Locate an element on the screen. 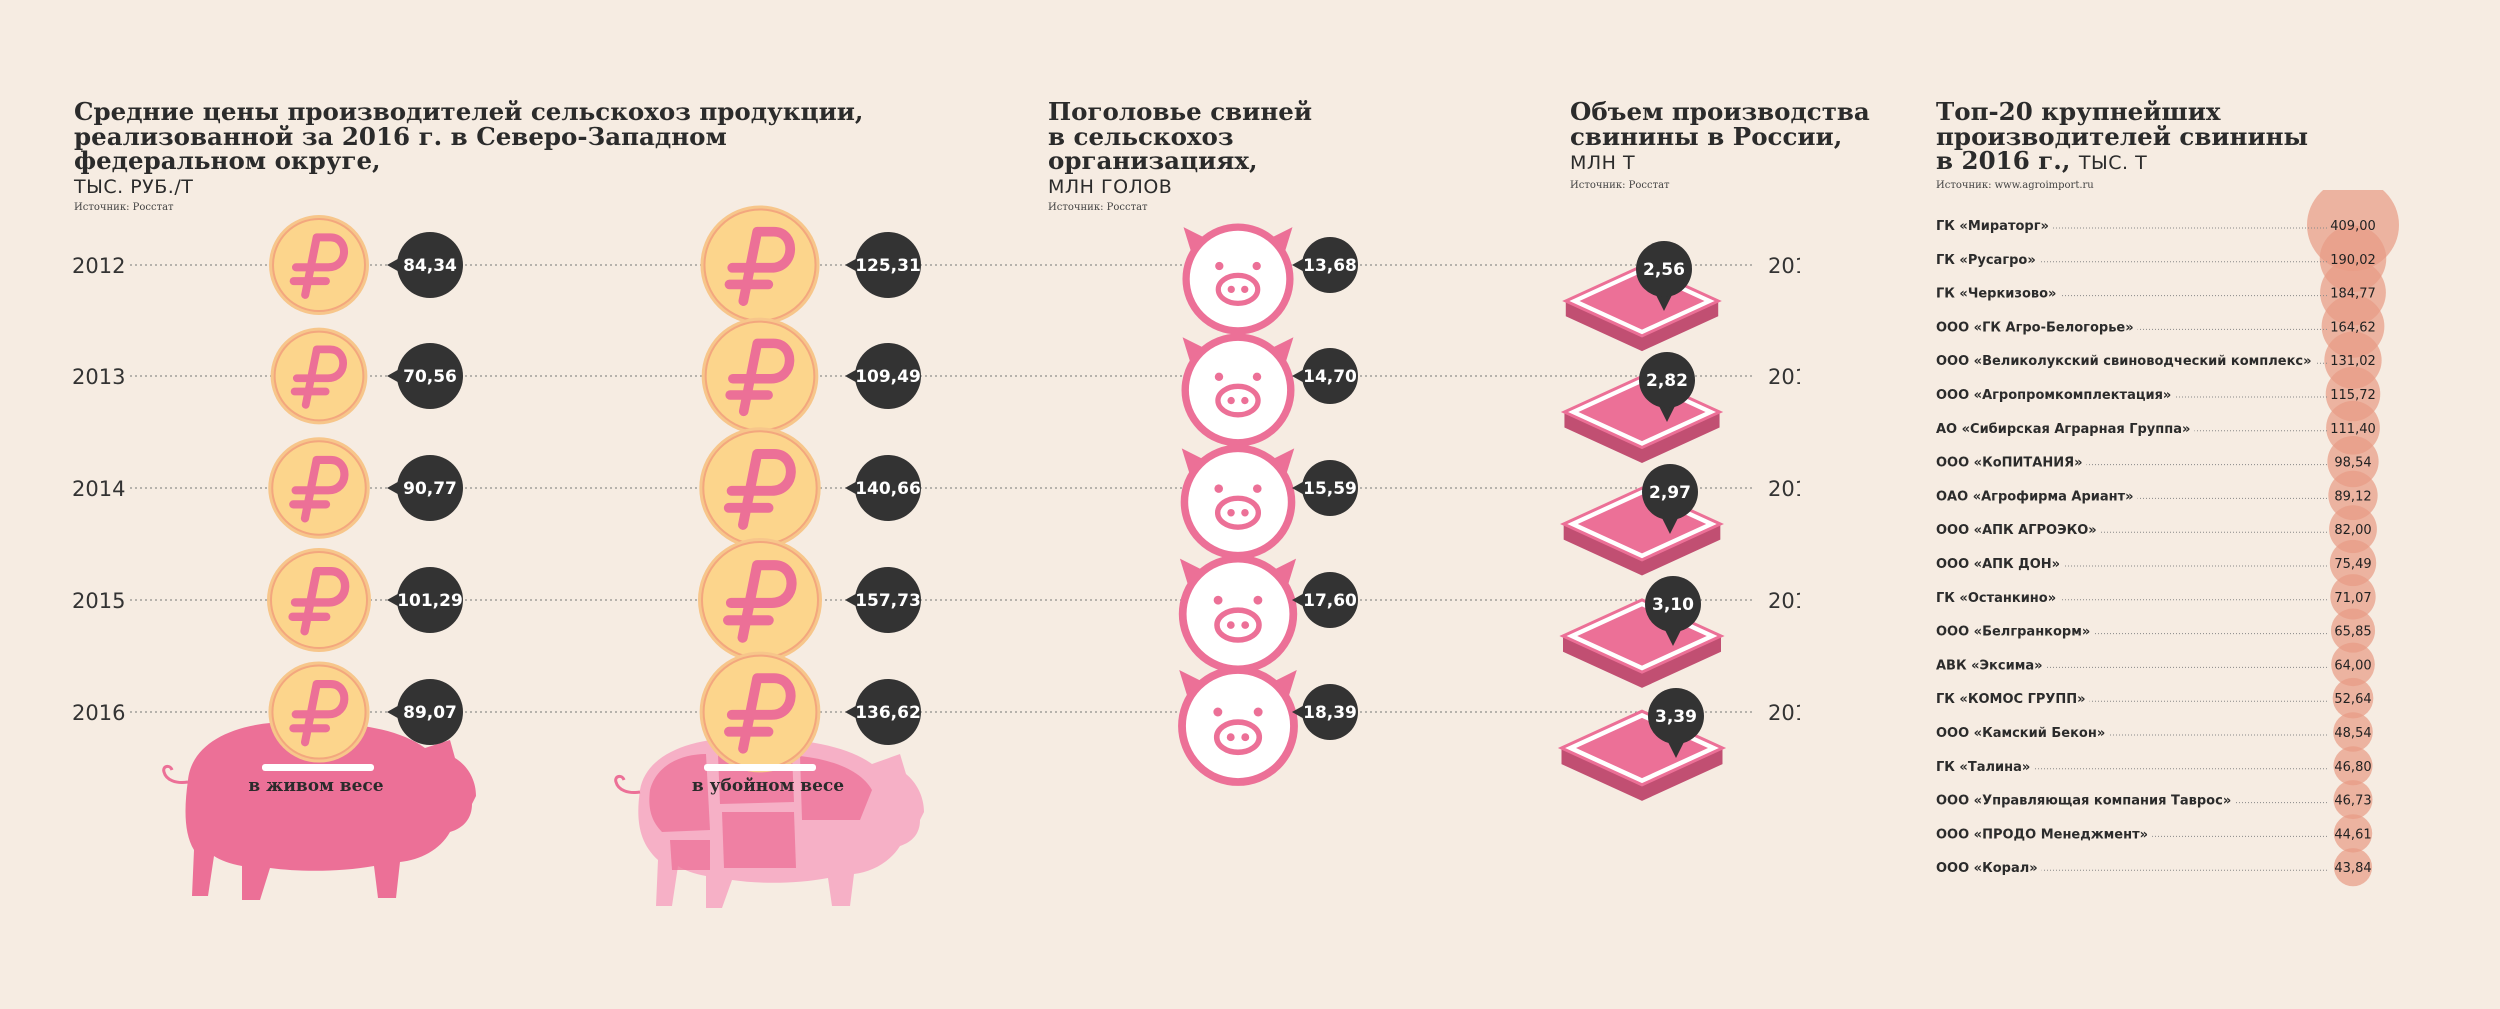 The image size is (2500, 1009). top20-company-name: ООО «ГК Агро-Белогорье» is located at coordinates (2035, 327).